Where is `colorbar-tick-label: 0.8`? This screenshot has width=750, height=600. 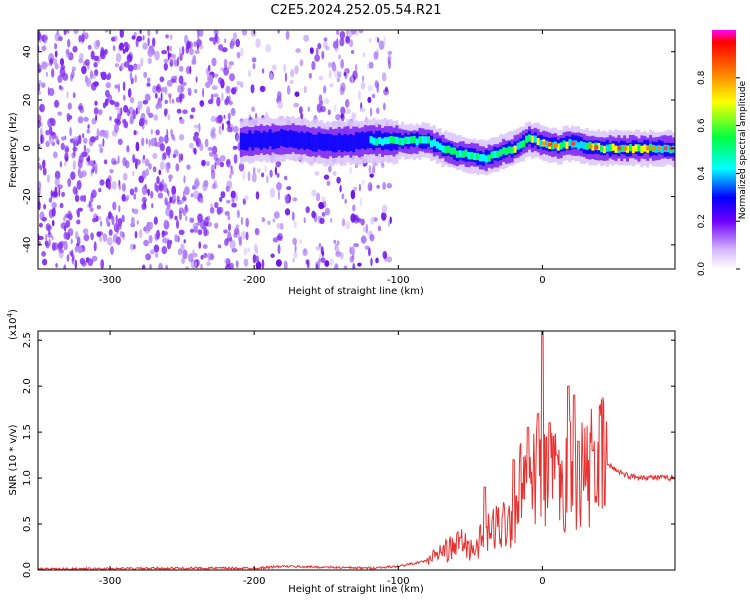 colorbar-tick-label: 0.8 is located at coordinates (702, 77).